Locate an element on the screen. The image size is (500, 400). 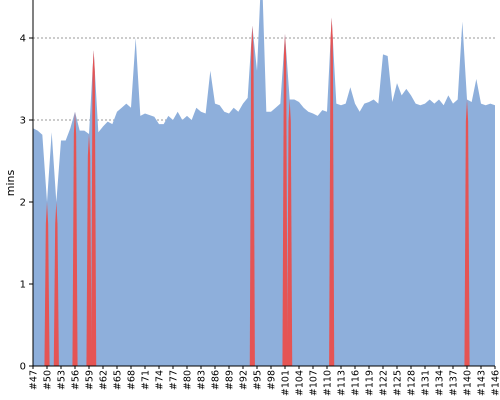
x-tick-label: #68 is located at coordinates (132, 380).